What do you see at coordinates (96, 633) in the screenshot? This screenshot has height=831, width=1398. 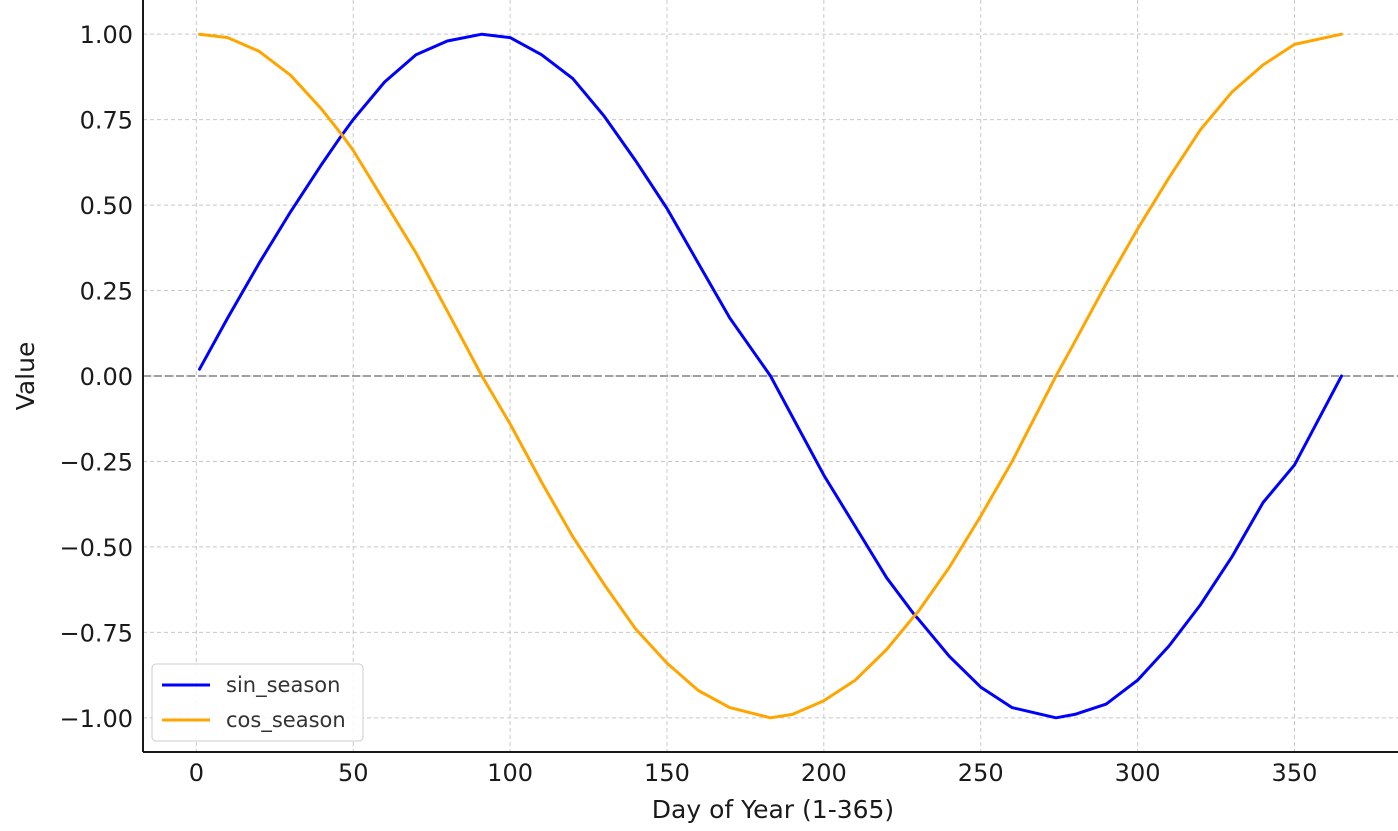 I see `y-tick-label: −0.75` at bounding box center [96, 633].